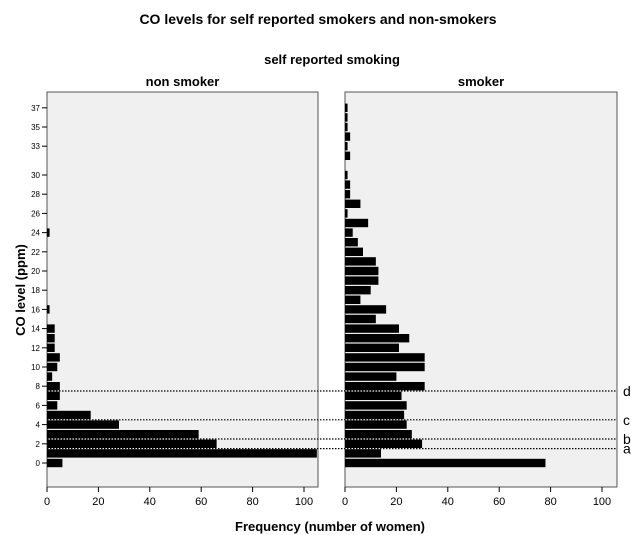 The image size is (631, 535). What do you see at coordinates (20, 290) in the screenshot?
I see `y-axis-label: CO level (ppm)` at bounding box center [20, 290].